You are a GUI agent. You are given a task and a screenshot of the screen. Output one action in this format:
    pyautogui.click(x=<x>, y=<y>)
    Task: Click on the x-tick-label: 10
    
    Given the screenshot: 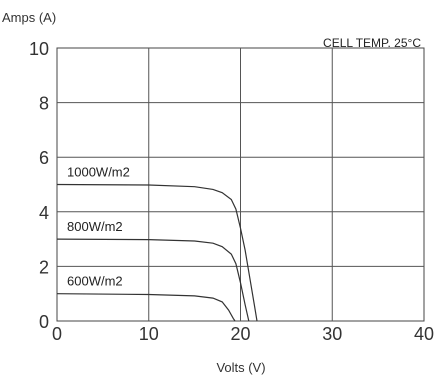 What is the action you would take?
    pyautogui.click(x=149, y=334)
    